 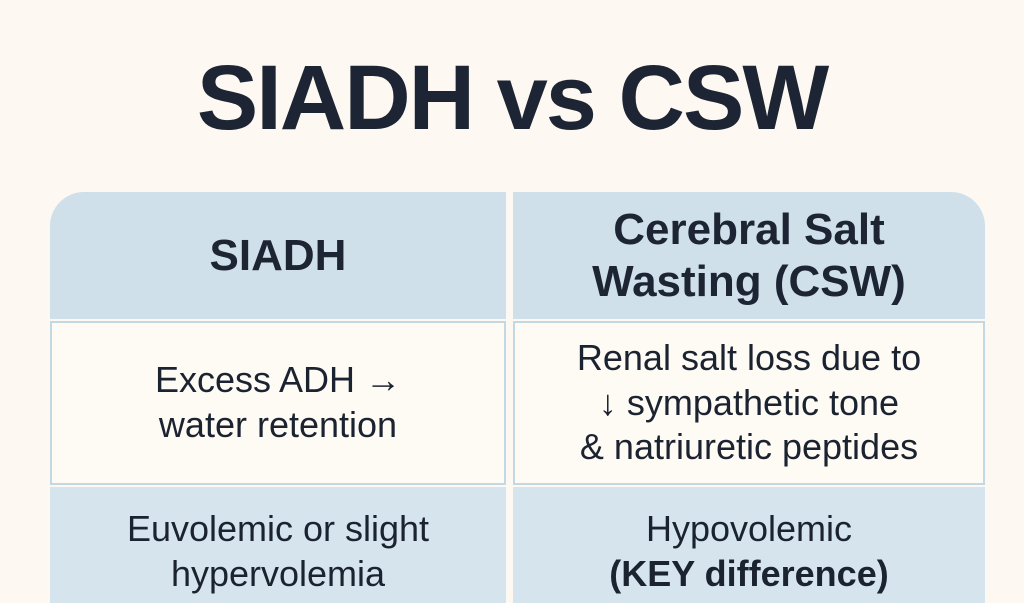 I want to click on header-cell-siadh: SIADH, so click(x=278, y=255).